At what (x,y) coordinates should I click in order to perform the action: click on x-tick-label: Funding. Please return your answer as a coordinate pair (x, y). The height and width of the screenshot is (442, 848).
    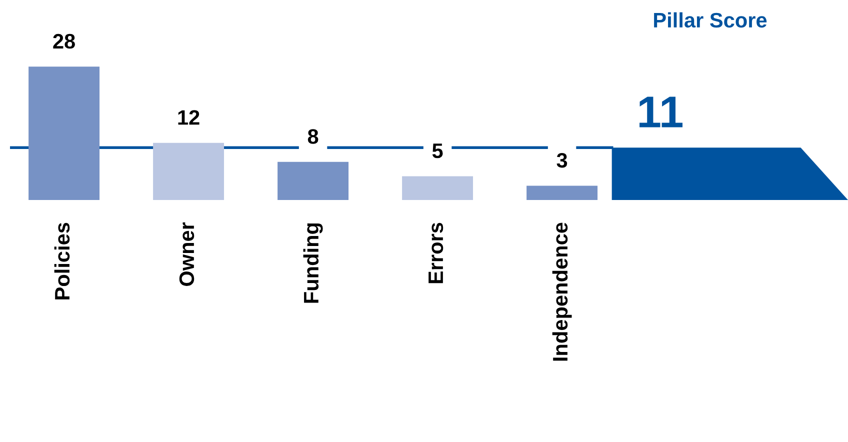
    Looking at the image, I should click on (313, 263).